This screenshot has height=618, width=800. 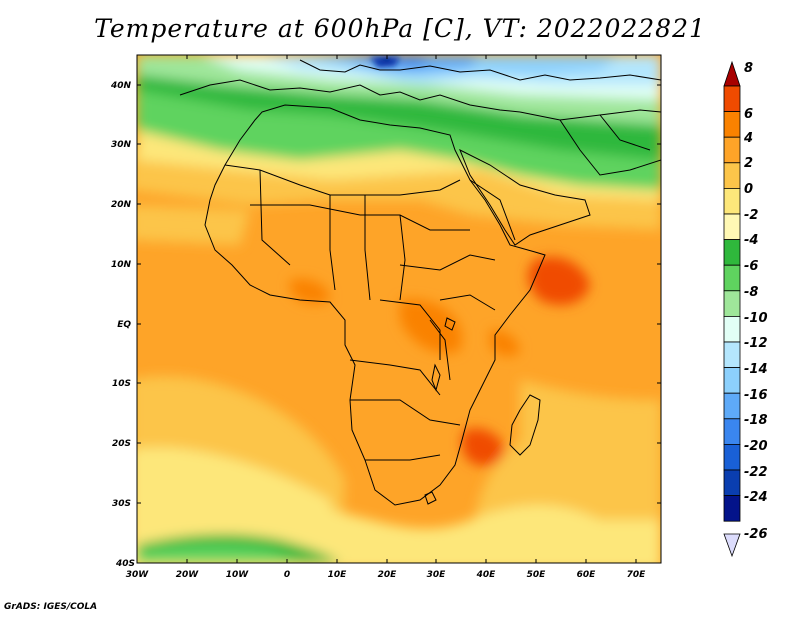 I want to click on colorbar-label: -18, so click(x=756, y=420).